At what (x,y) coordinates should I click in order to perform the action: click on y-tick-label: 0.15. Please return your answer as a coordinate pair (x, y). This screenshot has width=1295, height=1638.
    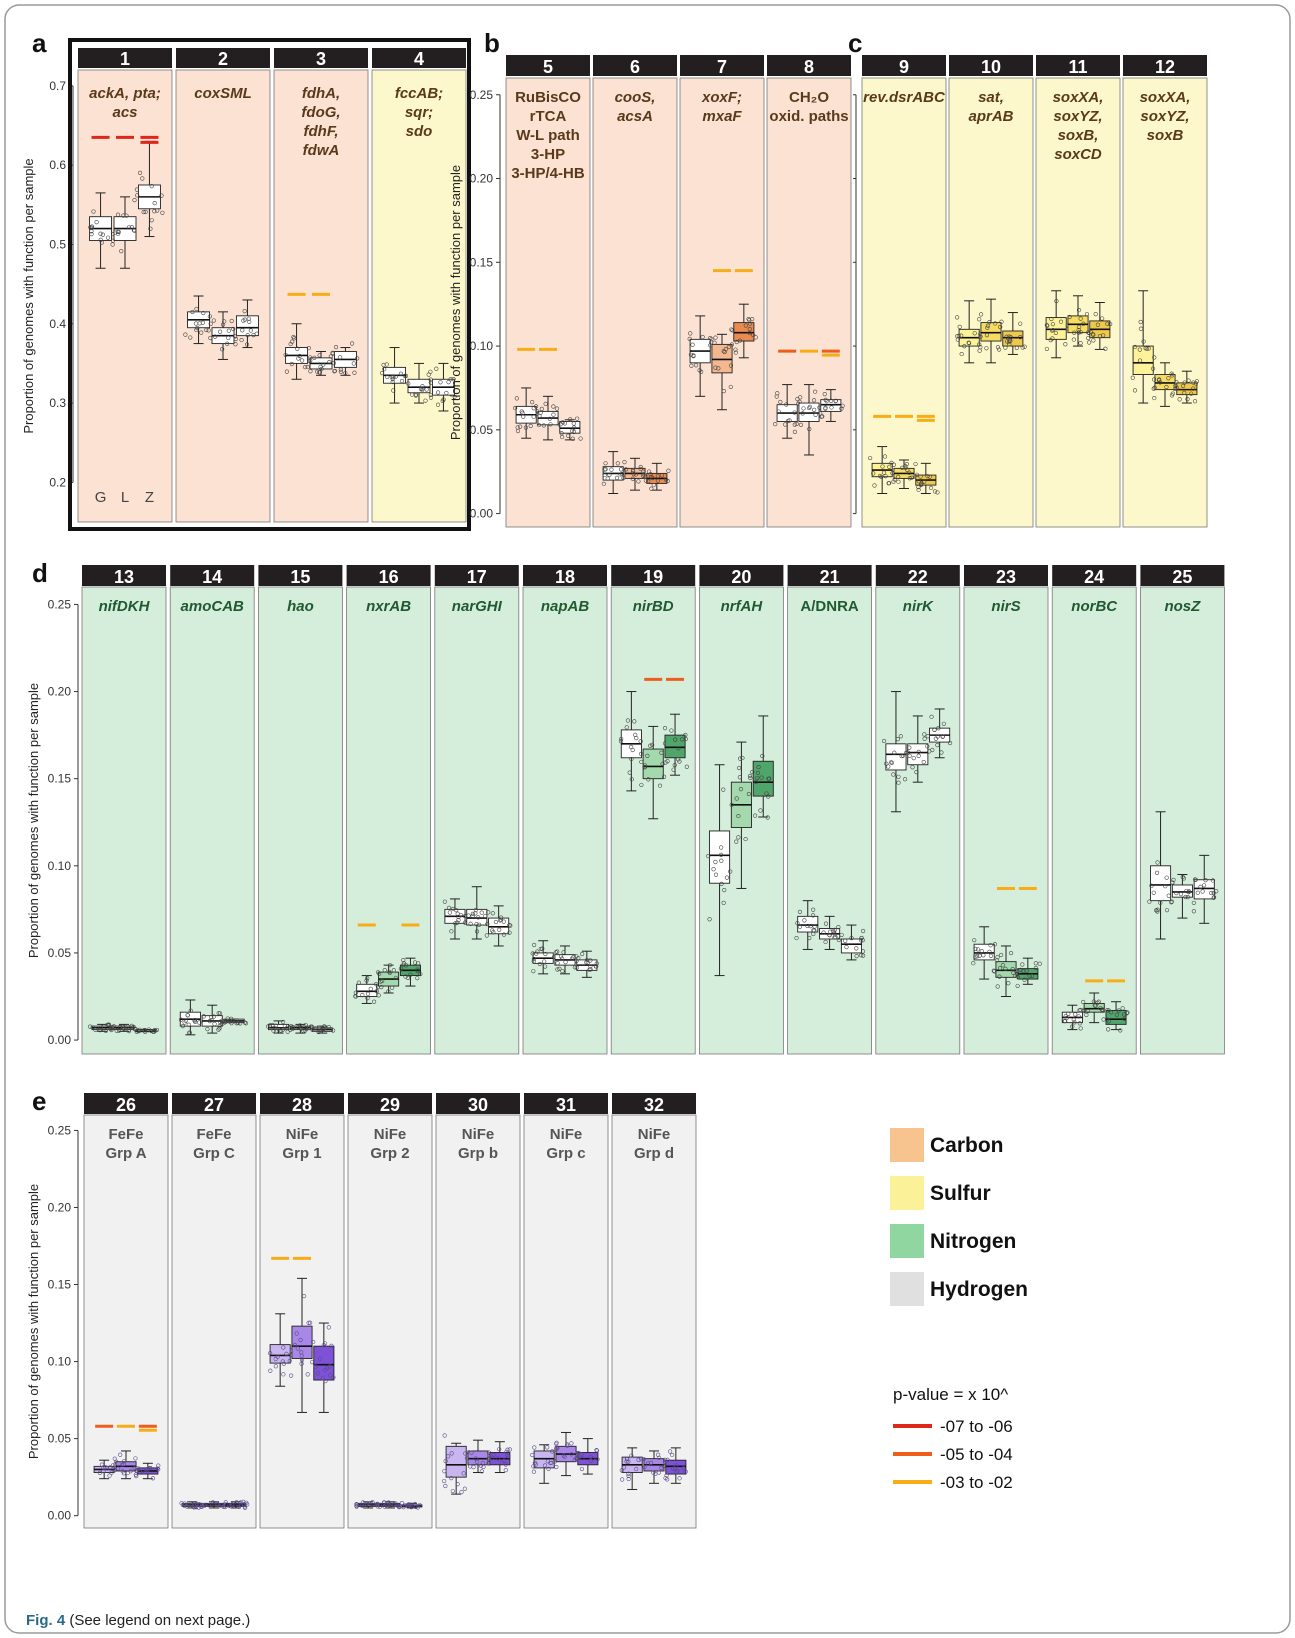
    Looking at the image, I should click on (60, 1285).